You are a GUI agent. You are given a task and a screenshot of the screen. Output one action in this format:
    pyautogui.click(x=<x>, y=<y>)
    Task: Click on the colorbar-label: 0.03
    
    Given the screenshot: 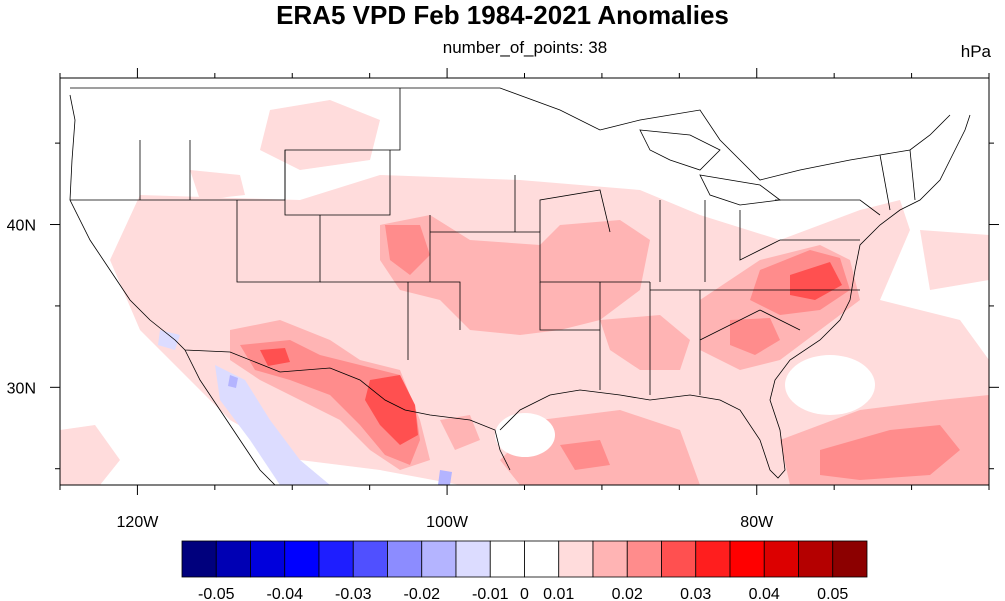 What is the action you would take?
    pyautogui.click(x=695, y=593)
    